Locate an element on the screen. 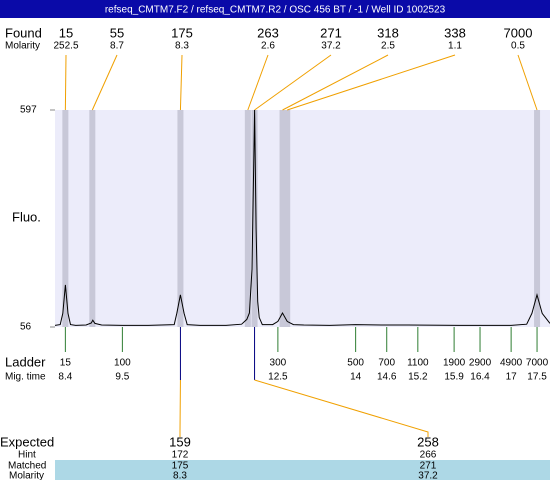 Image resolution: width=550 pixels, height=480 pixels. hint-size: 266 is located at coordinates (428, 455).